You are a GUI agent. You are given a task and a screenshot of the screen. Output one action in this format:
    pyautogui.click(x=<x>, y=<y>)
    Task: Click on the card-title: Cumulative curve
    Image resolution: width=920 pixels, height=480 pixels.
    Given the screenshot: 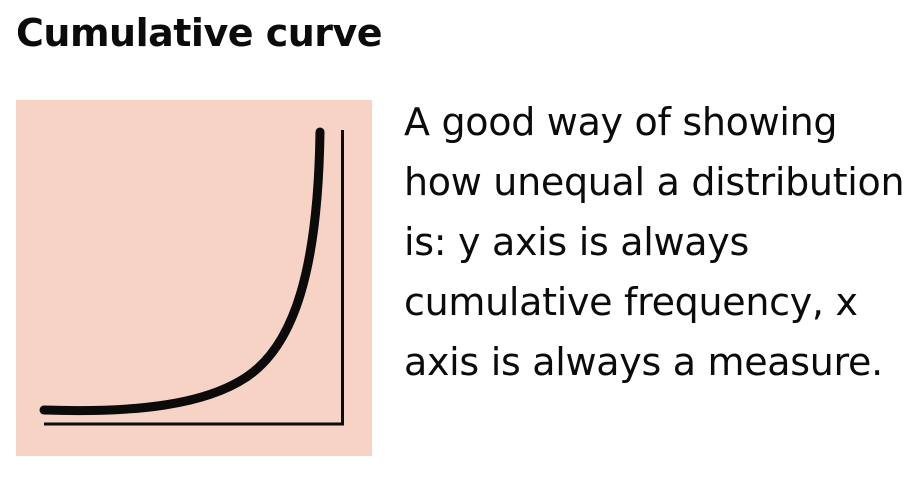 What is the action you would take?
    pyautogui.click(x=199, y=33)
    